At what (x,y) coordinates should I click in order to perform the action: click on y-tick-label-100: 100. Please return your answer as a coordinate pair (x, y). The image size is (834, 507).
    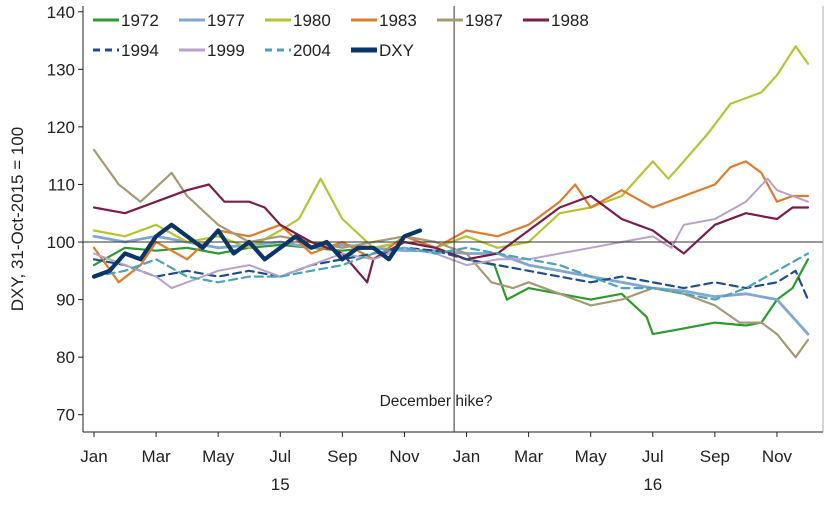
    Looking at the image, I should click on (61, 242).